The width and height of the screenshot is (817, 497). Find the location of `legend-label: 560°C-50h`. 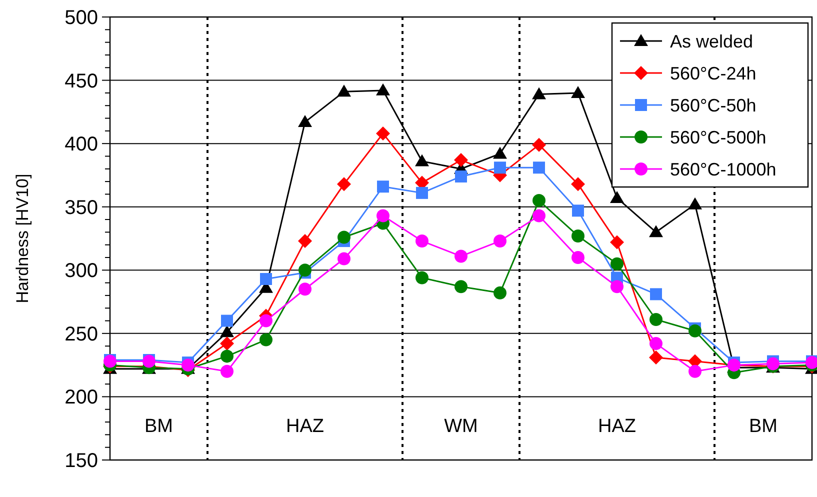

legend-label: 560°C-50h is located at coordinates (713, 105).